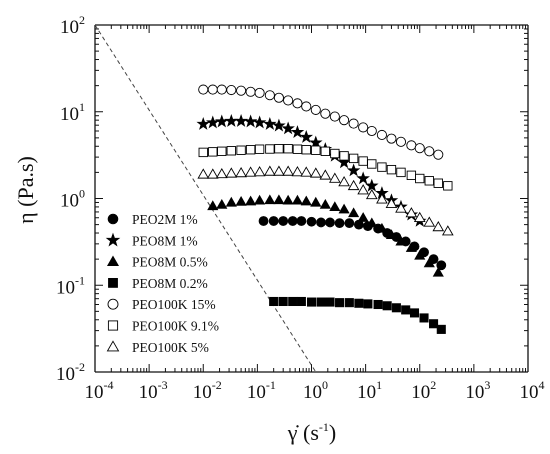  What do you see at coordinates (163, 385) in the screenshot?
I see `x-tick-exponent: -3` at bounding box center [163, 385].